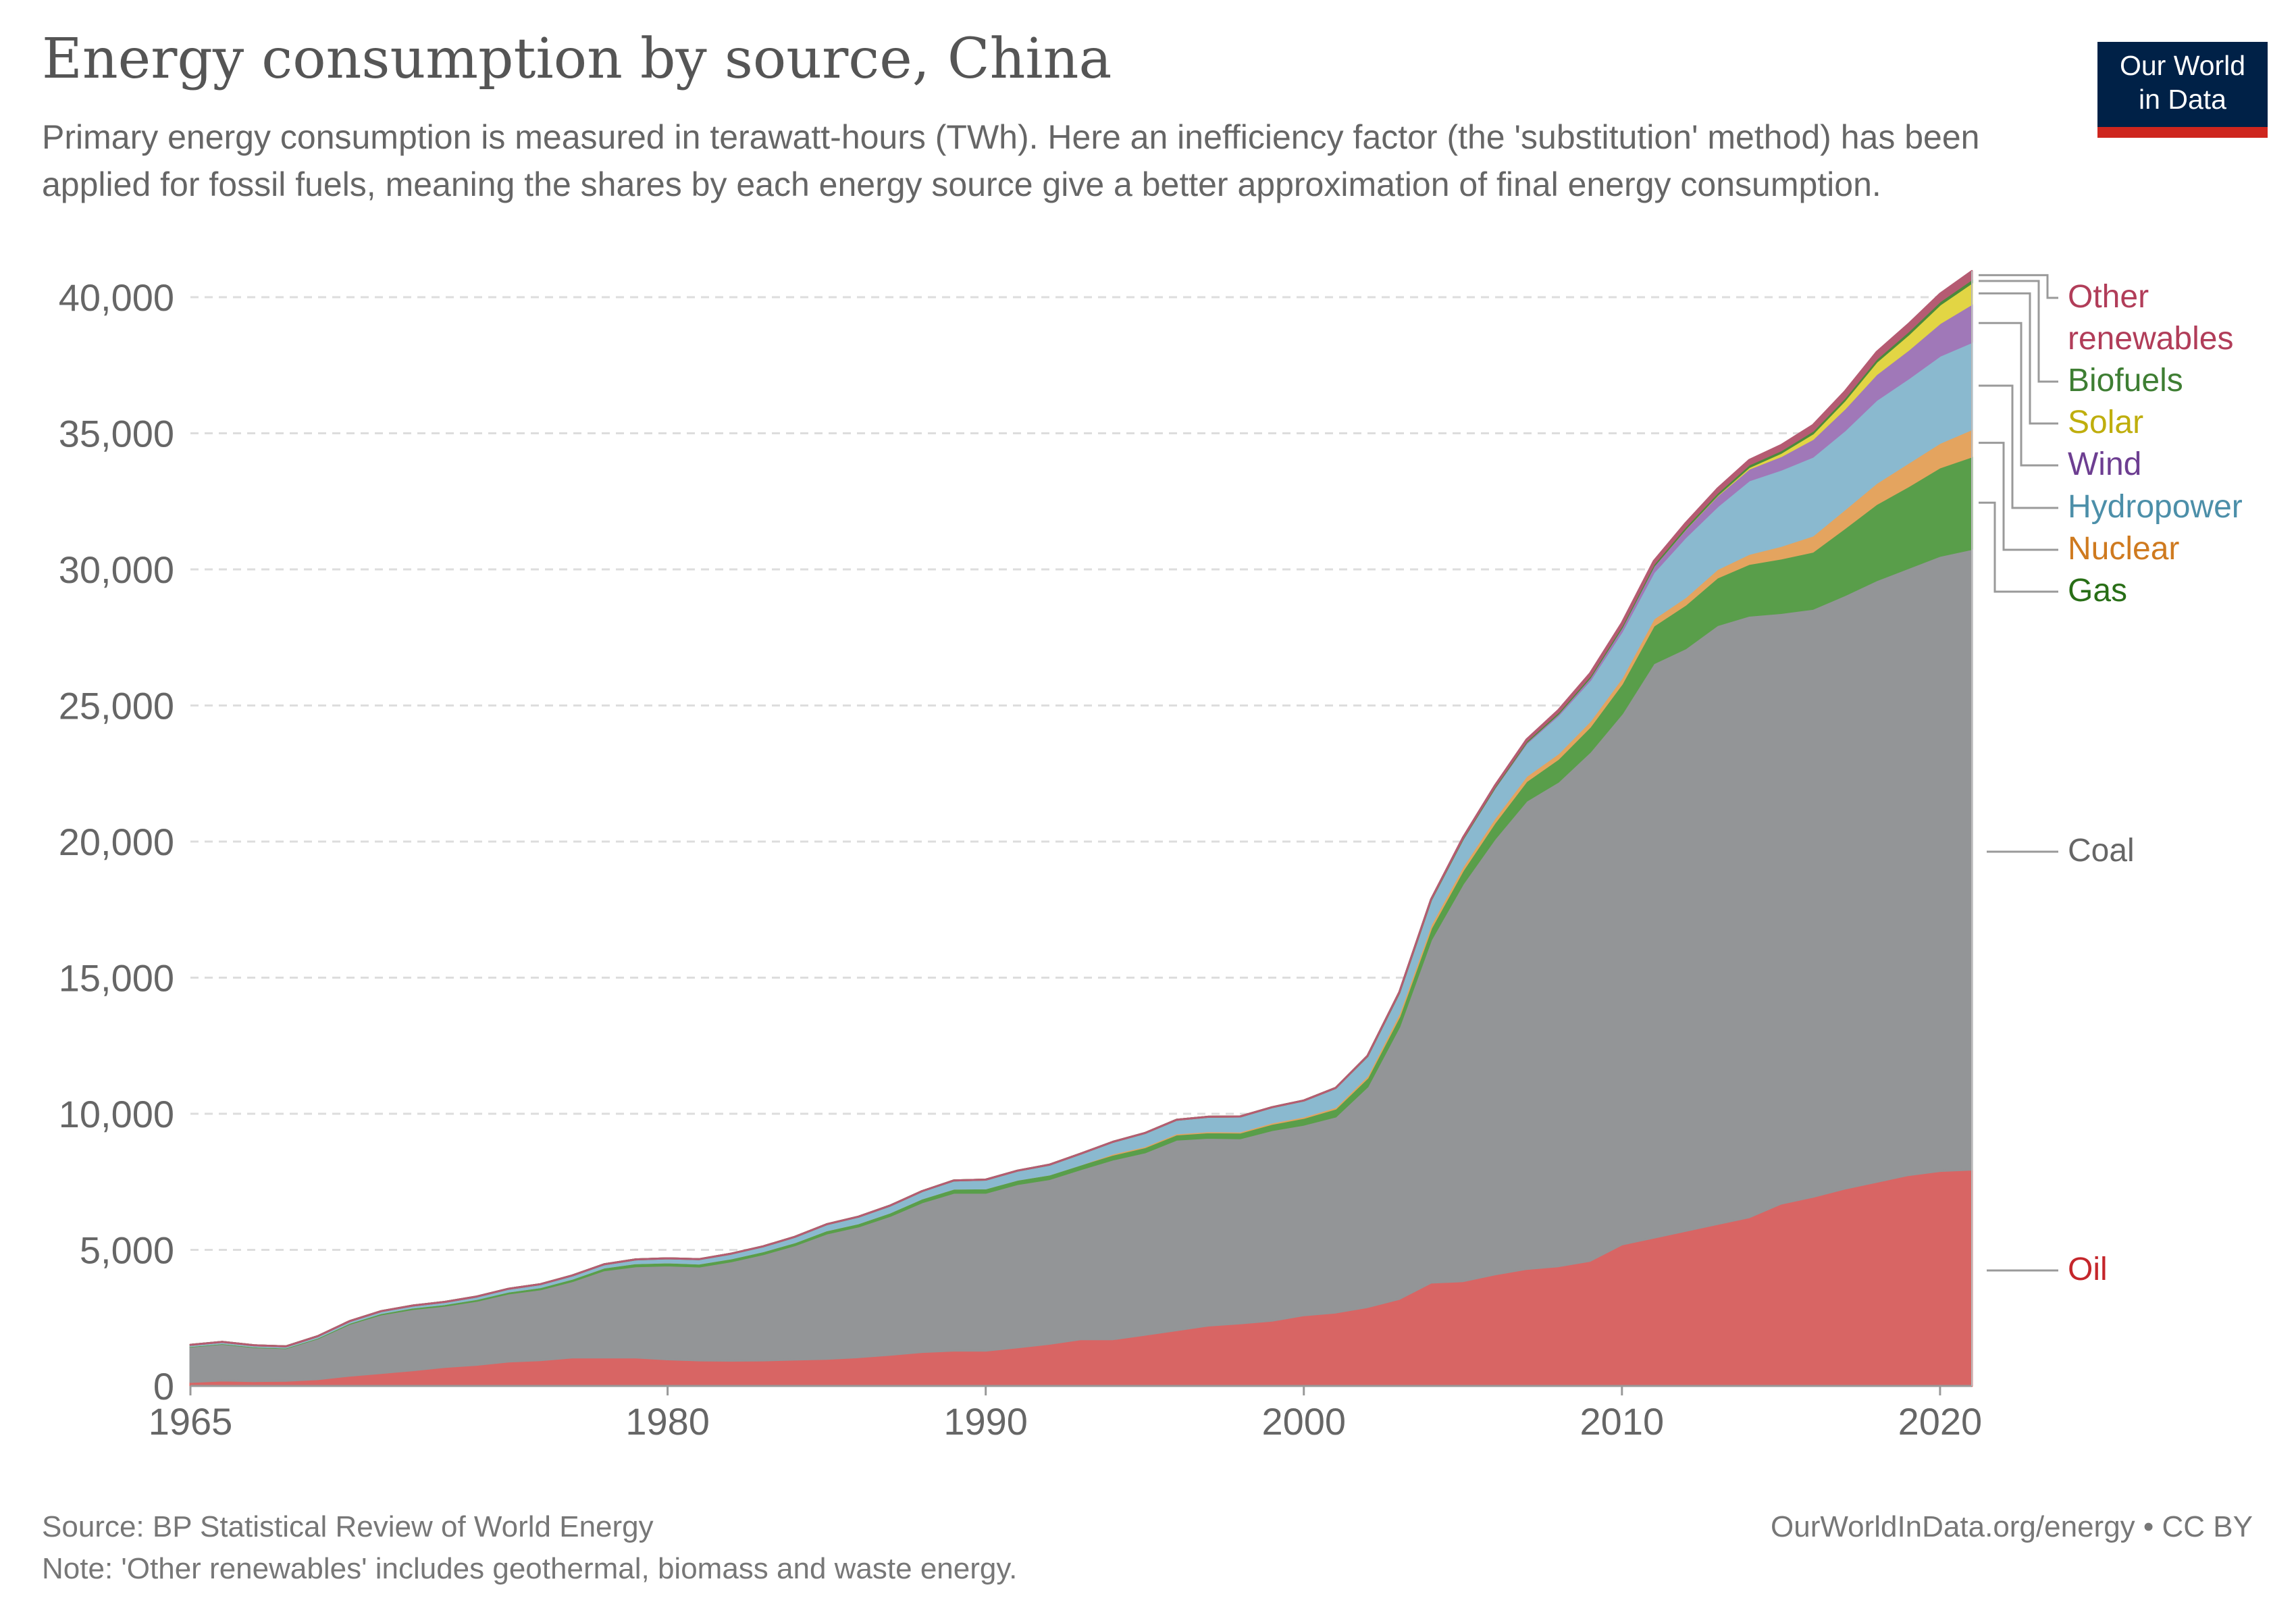  I want to click on logo-line-1: Our World, so click(2182, 65).